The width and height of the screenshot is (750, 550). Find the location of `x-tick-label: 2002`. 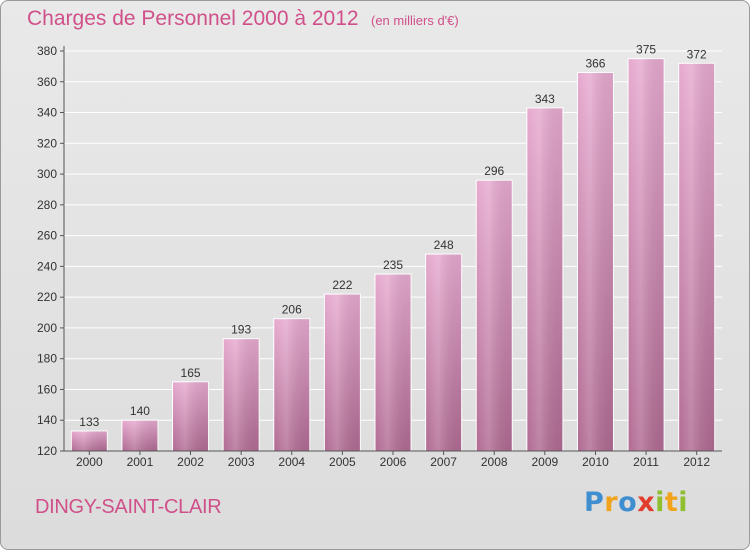

x-tick-label: 2002 is located at coordinates (190, 462).